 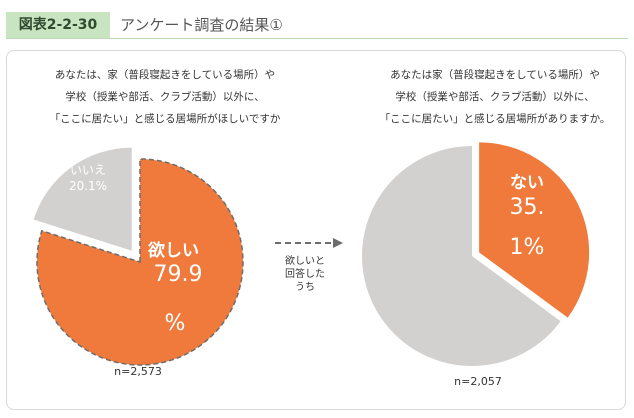 I want to click on right-question-line: 学校（授業や部活、クラブ活動）以外に、, so click(x=495, y=97).